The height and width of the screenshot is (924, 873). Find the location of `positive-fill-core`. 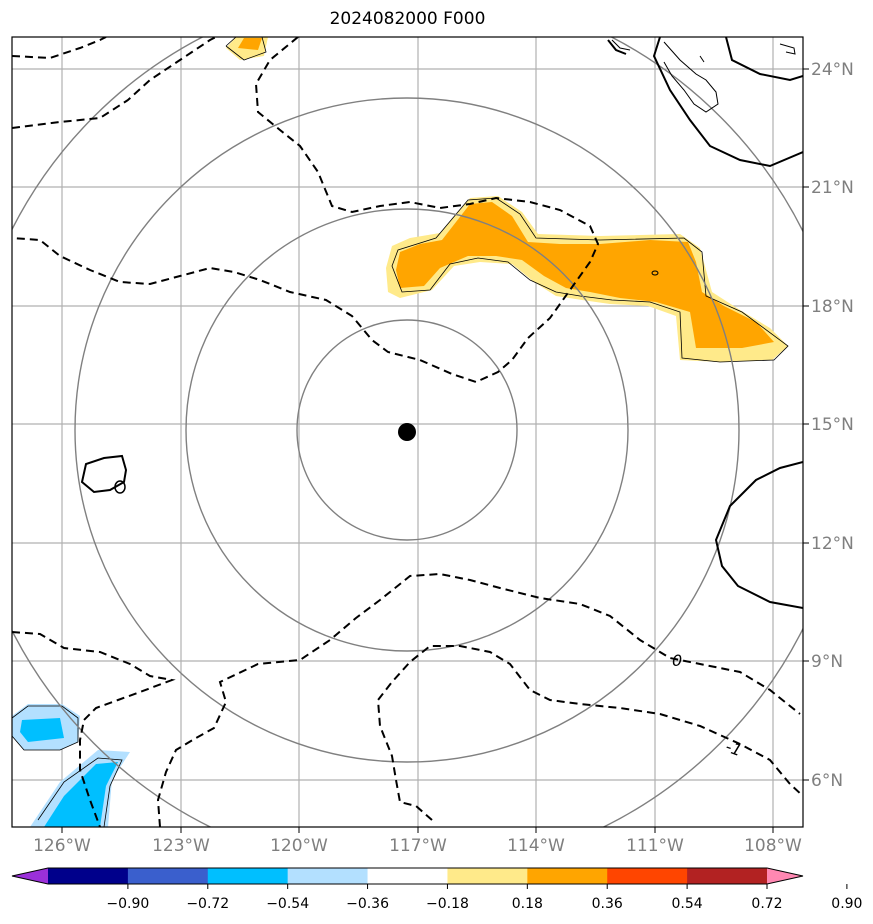

positive-fill-core is located at coordinates (585, 275).